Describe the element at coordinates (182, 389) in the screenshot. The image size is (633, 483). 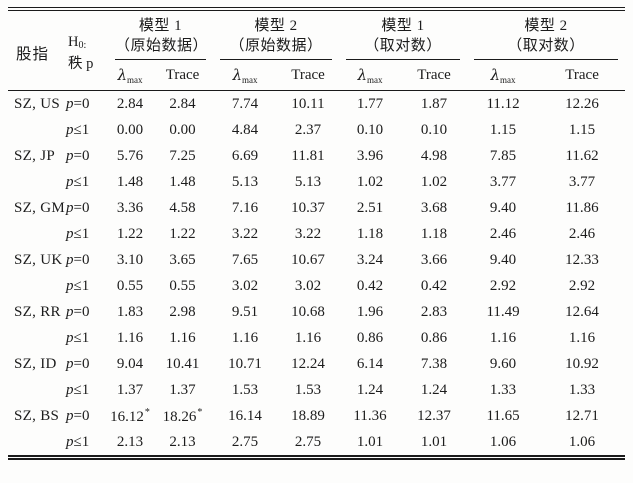
I see `statistic-value-cell: 1.37` at that location.